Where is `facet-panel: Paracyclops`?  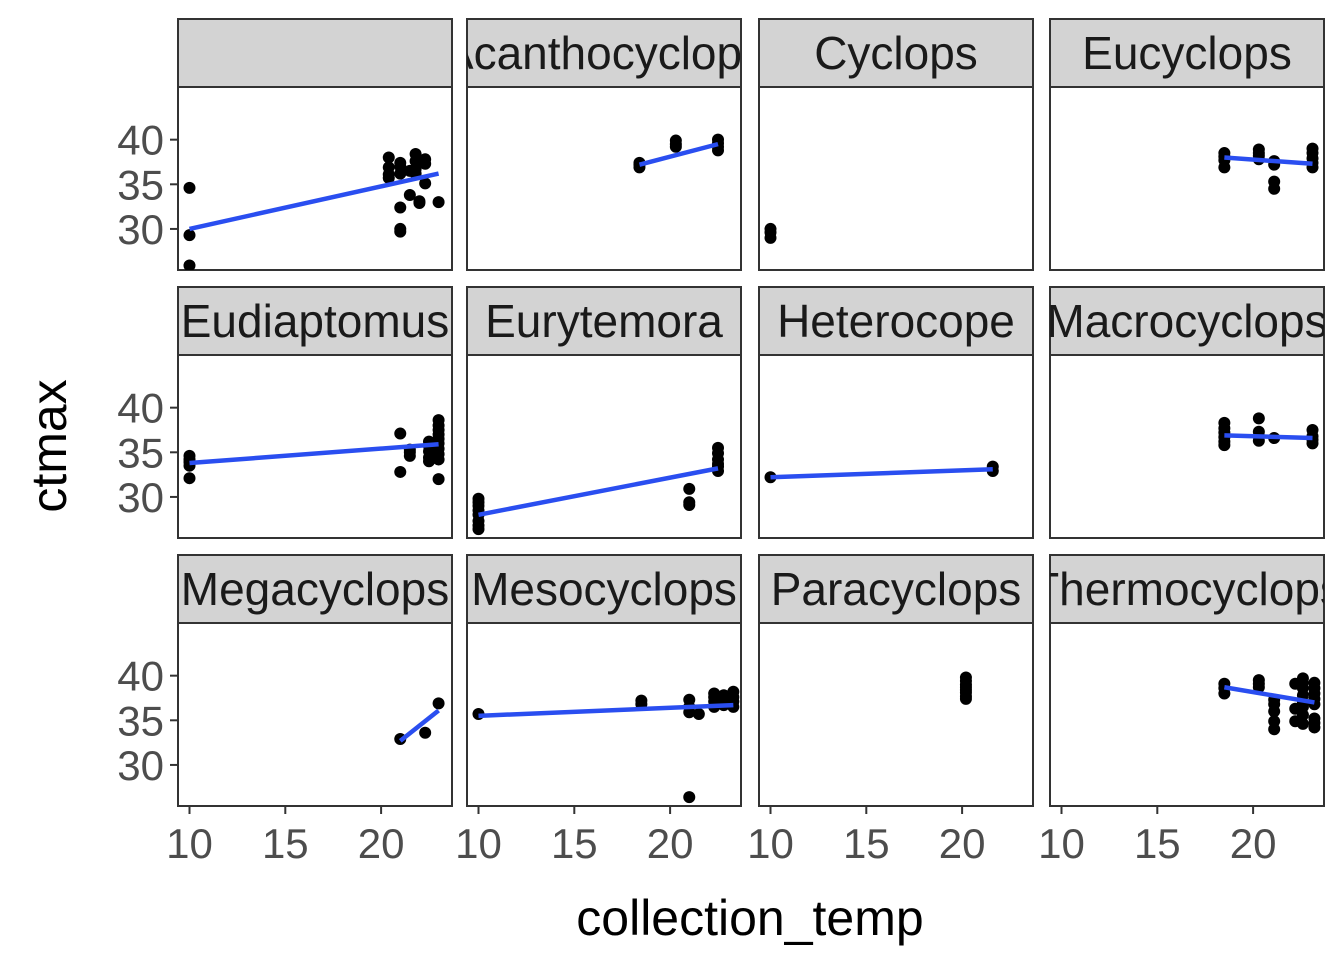 facet-panel: Paracyclops is located at coordinates (896, 680).